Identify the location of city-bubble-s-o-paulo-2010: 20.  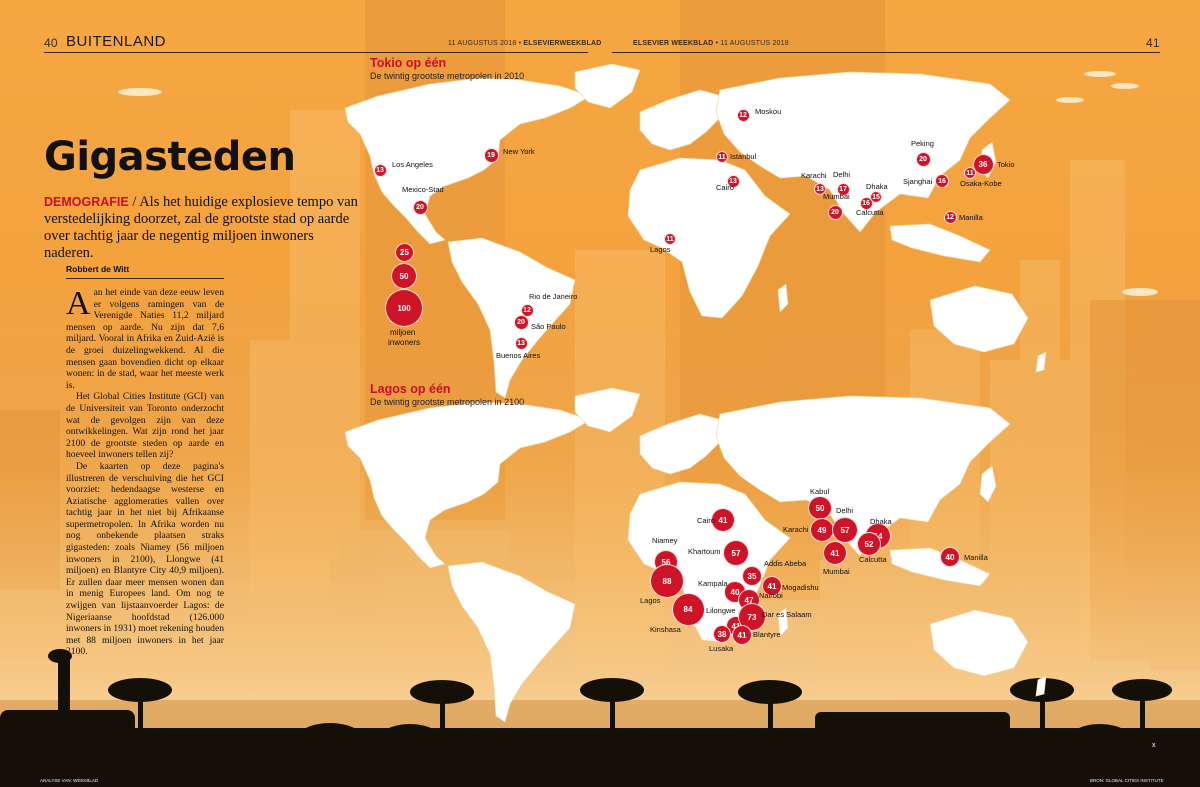
(521, 322).